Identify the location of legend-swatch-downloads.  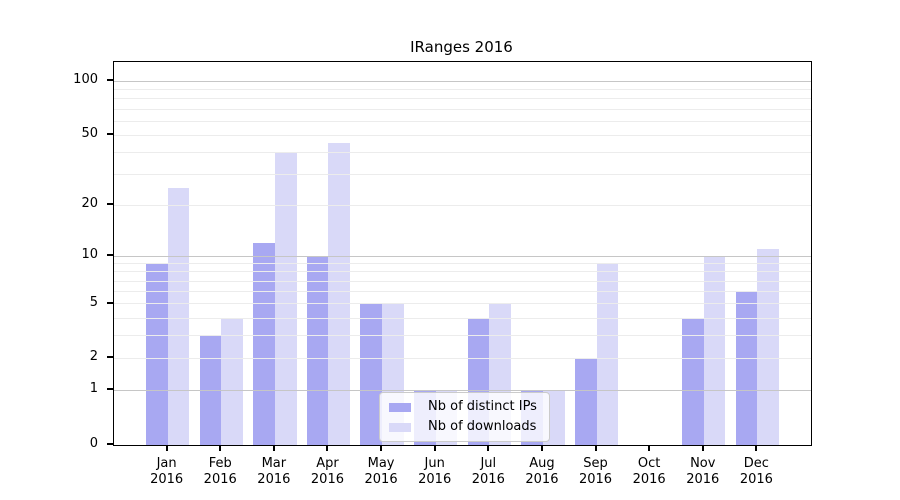
(400, 427).